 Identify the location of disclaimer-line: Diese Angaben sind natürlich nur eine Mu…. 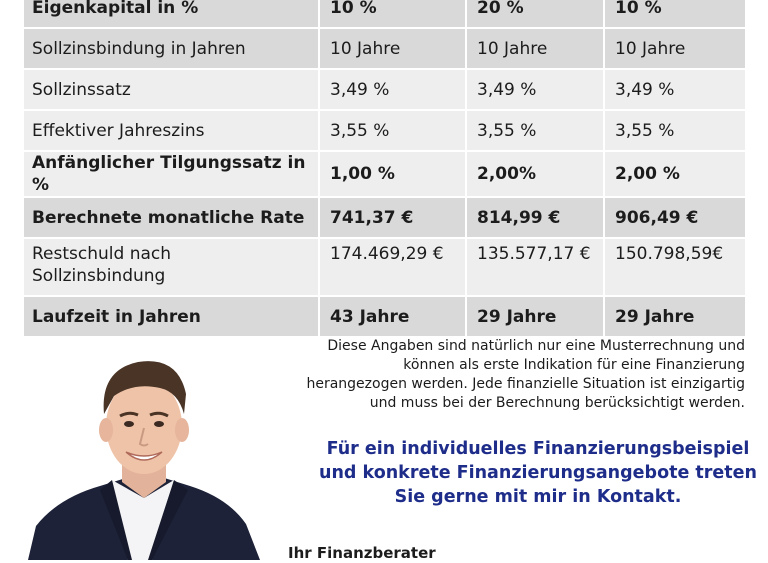
(536, 346).